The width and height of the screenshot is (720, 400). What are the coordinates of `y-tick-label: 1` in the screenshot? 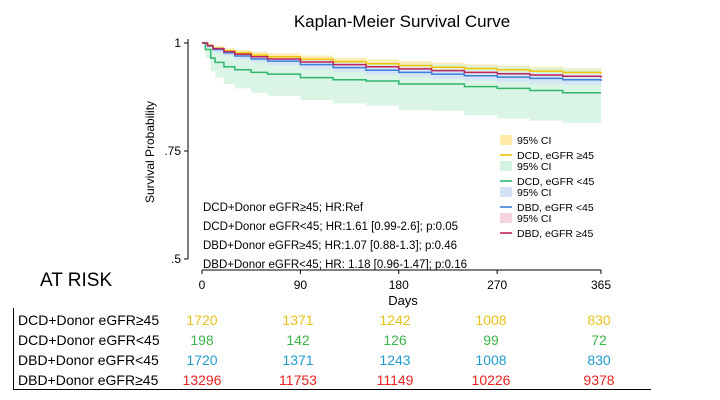 It's located at (177, 43).